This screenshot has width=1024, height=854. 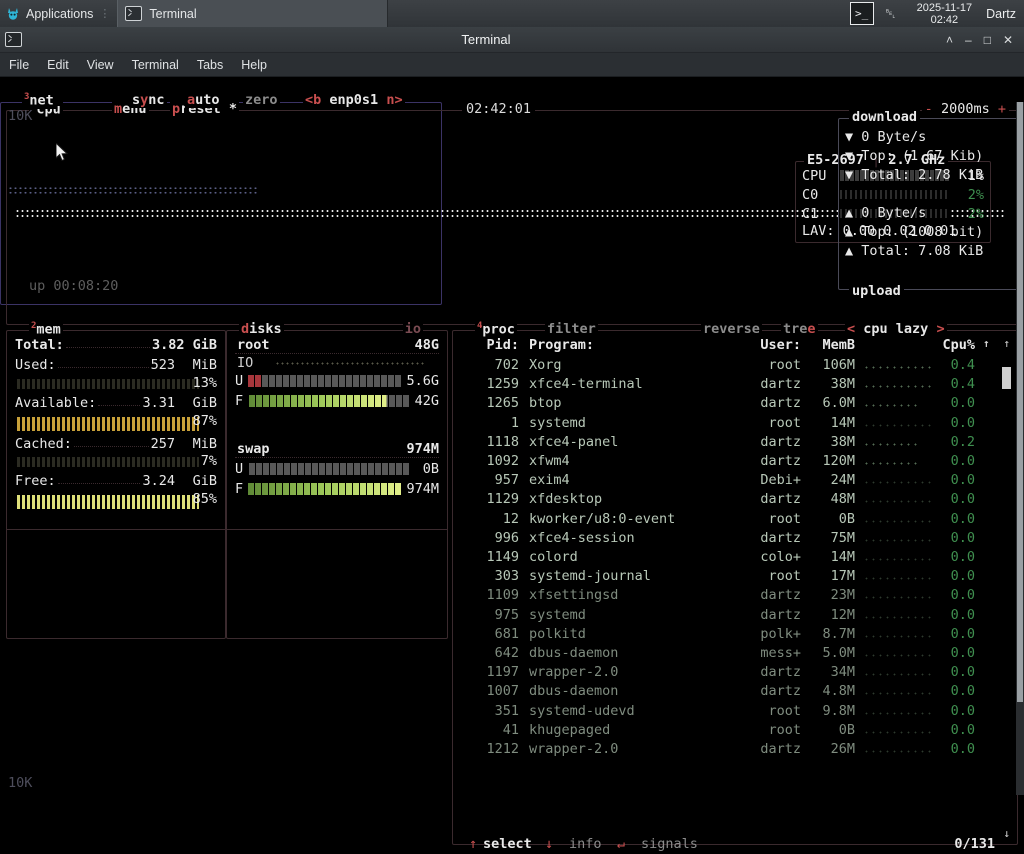 What do you see at coordinates (19, 64) in the screenshot?
I see `menu-file: File` at bounding box center [19, 64].